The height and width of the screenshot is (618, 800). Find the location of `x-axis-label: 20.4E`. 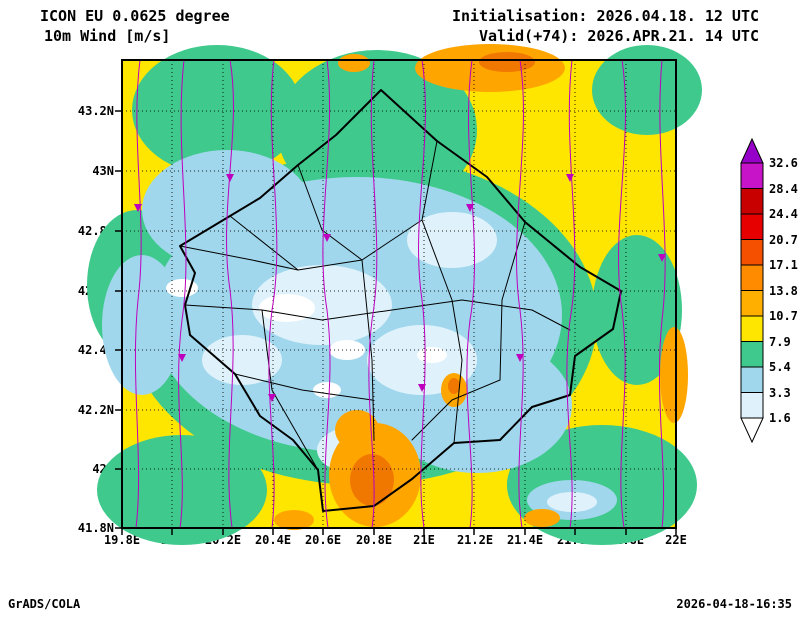

x-axis-label: 20.4E is located at coordinates (273, 540).